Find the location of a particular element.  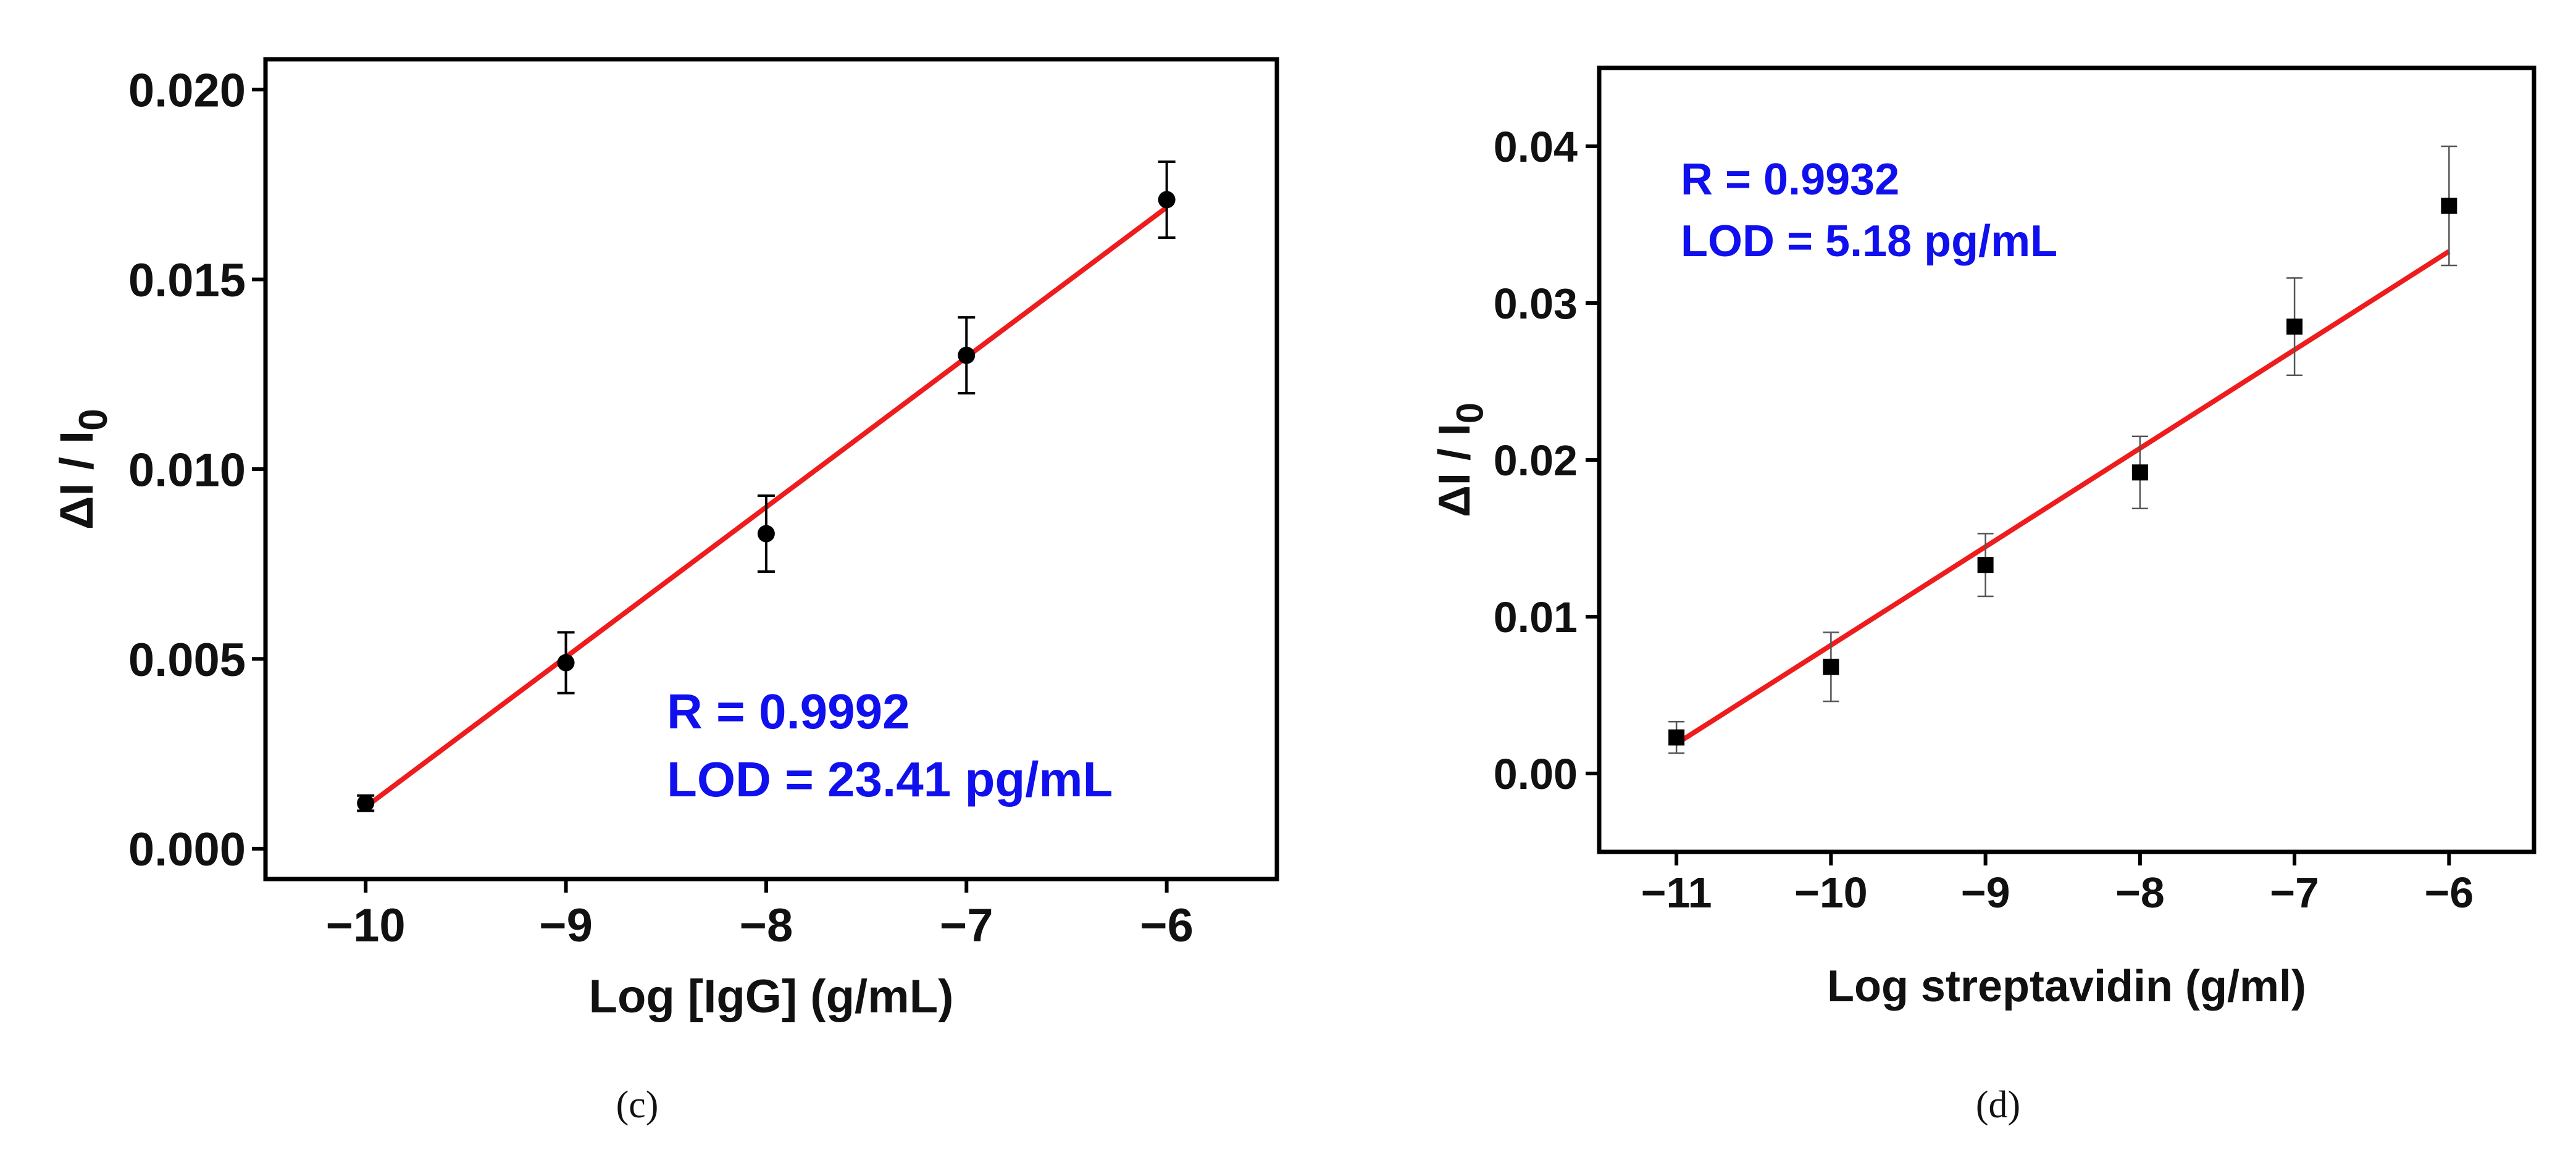

x-axis-label: Log streptavidin (g/ml) is located at coordinates (2066, 987).